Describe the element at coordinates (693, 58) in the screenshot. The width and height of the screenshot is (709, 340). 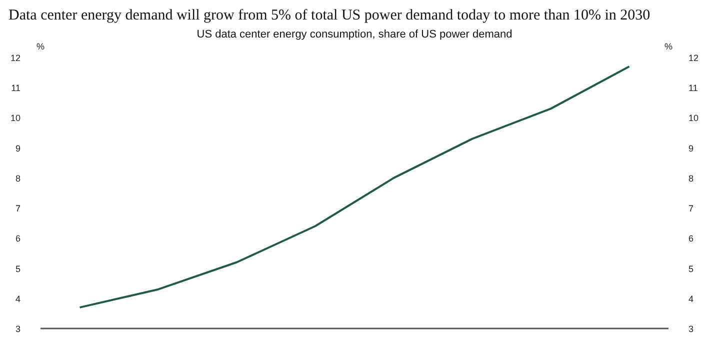
I see `y2-tick-label: 12` at that location.